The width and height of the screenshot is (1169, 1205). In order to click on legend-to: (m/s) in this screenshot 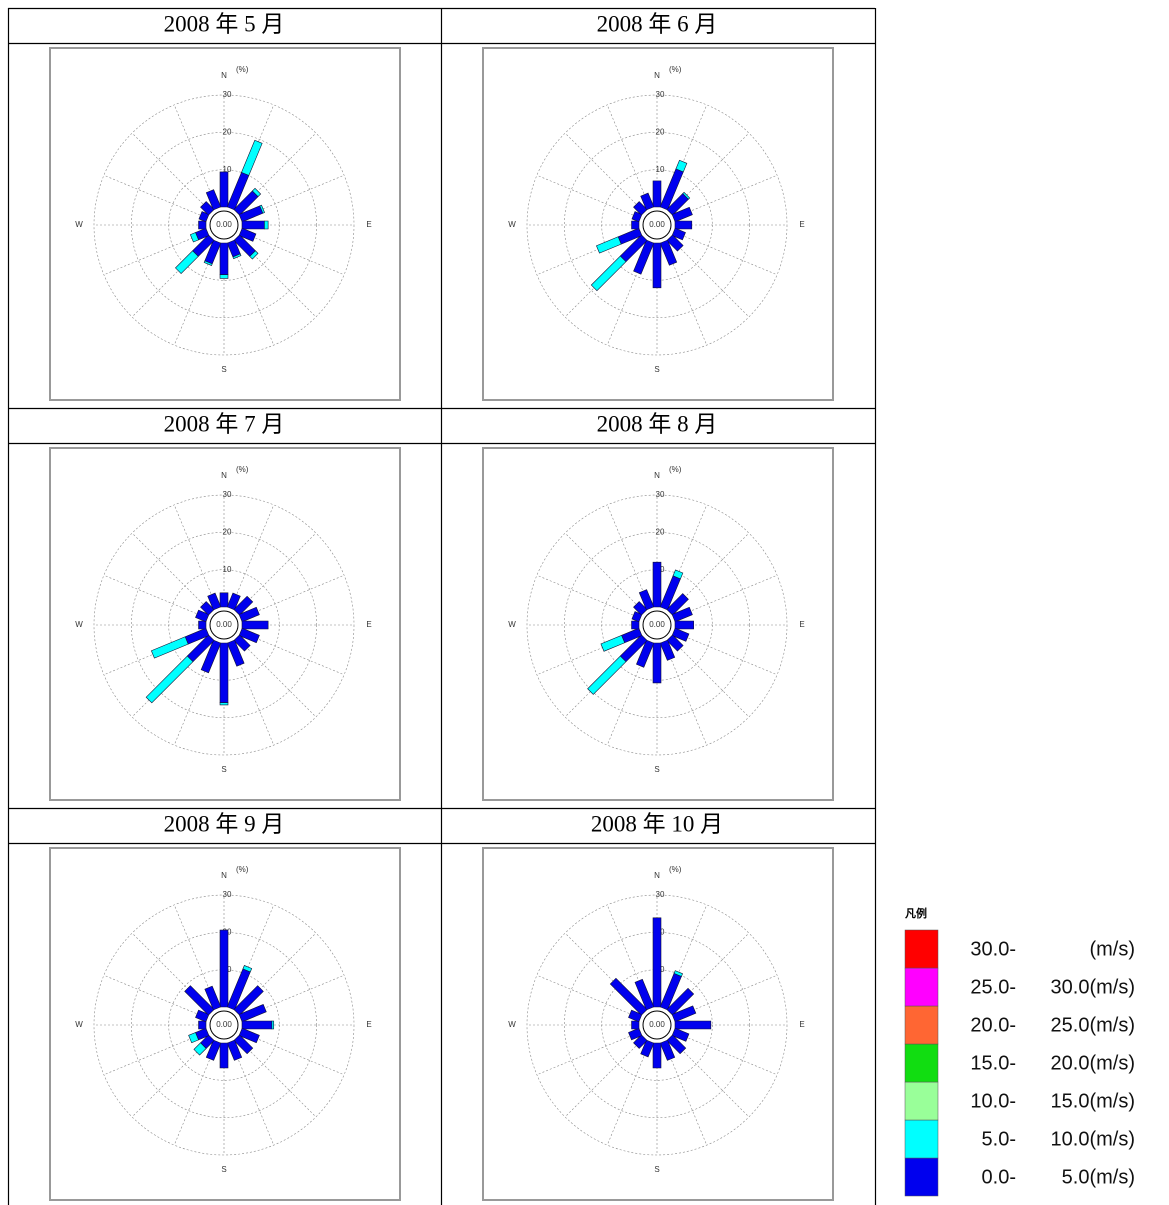, I will do `click(1112, 949)`.